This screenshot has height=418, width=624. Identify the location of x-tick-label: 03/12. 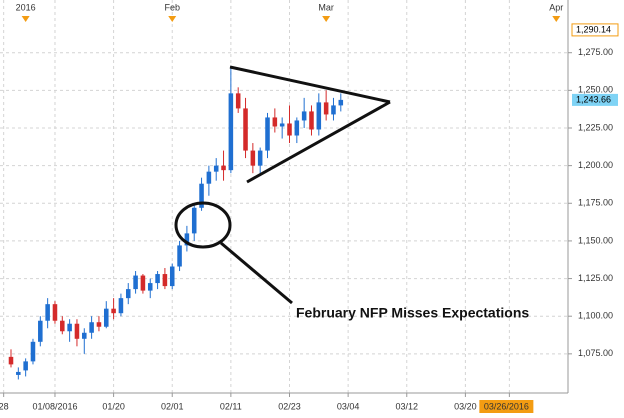
(406, 406).